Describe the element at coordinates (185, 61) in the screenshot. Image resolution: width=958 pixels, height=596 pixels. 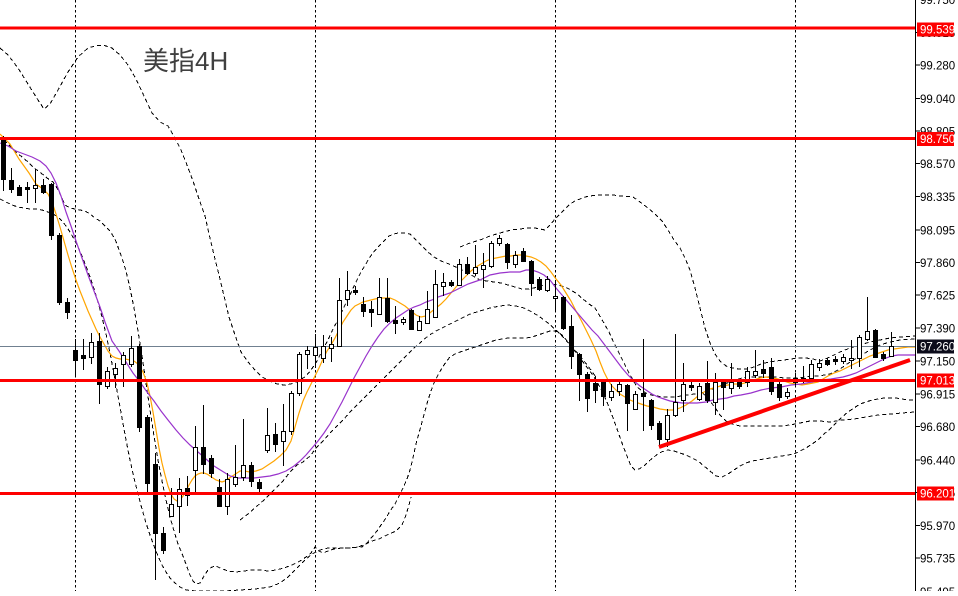
I see `svg-text: 美指4H` at that location.